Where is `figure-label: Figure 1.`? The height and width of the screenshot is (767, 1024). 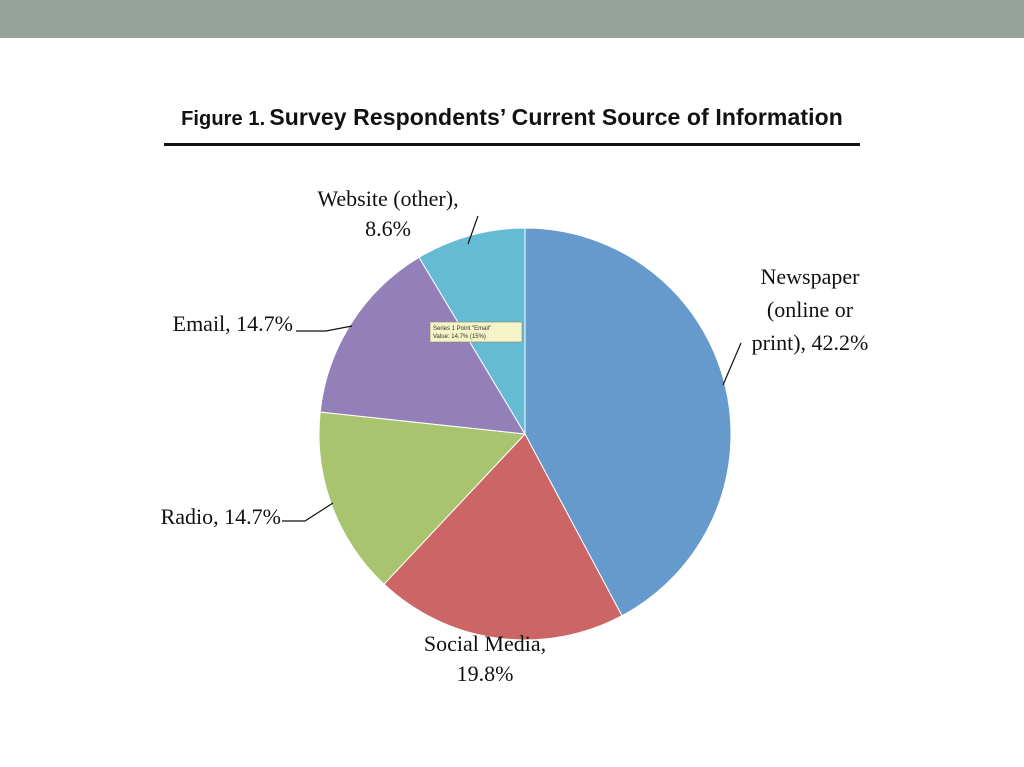 figure-label: Figure 1. is located at coordinates (223, 119).